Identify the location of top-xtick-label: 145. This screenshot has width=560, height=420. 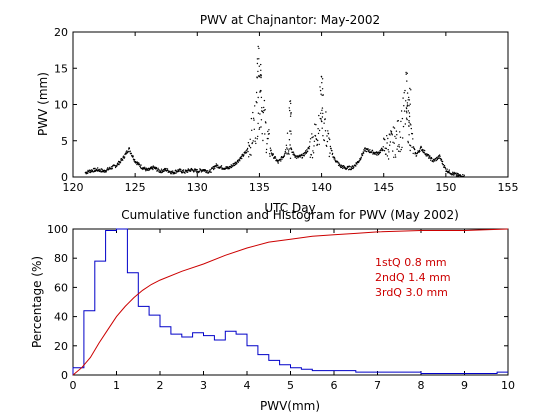
(383, 187).